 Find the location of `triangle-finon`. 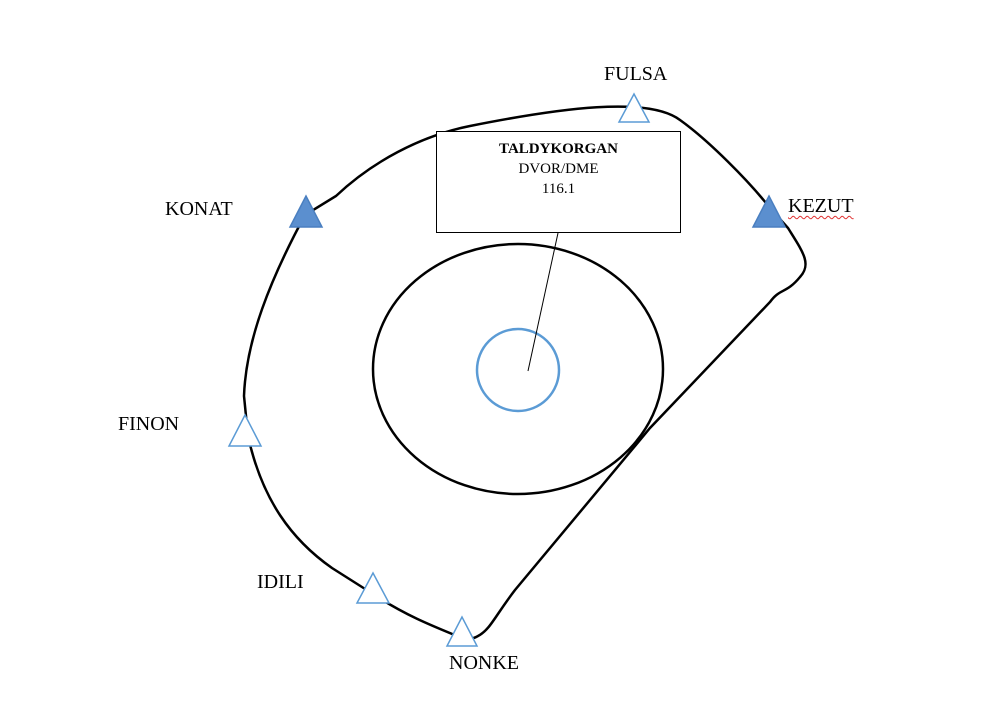

triangle-finon is located at coordinates (245, 430).